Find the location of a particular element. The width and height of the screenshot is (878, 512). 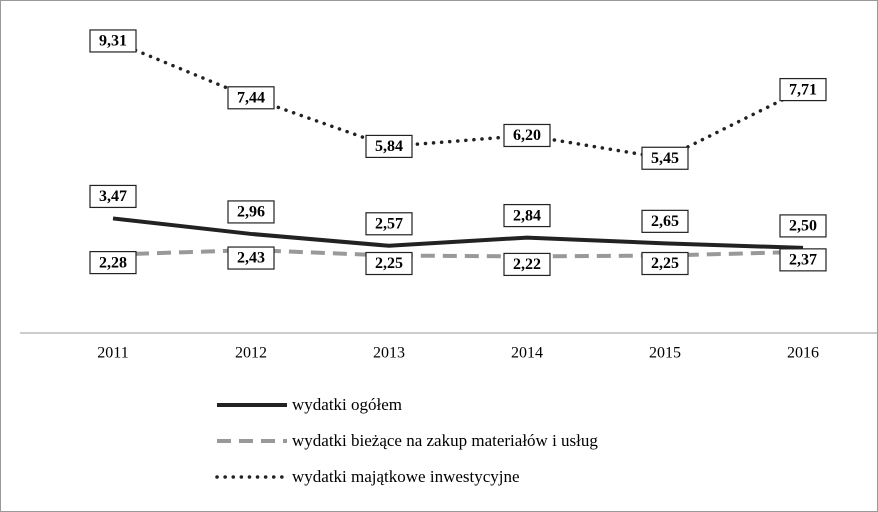

data-label-text: 7,44 is located at coordinates (251, 97).